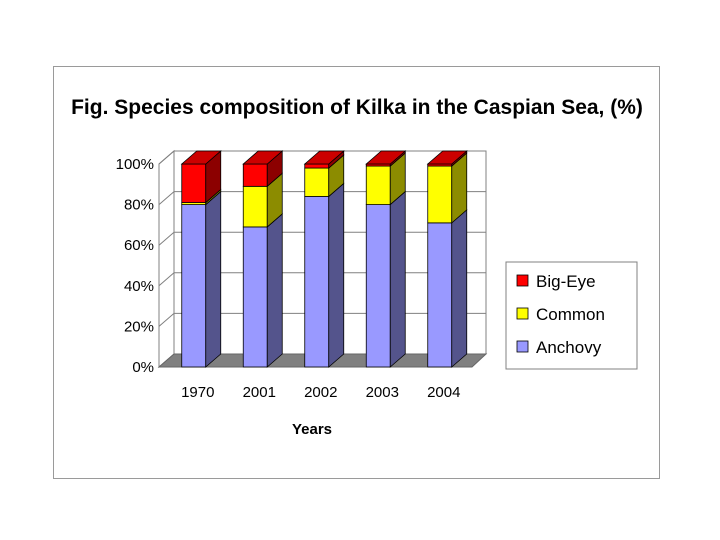 The image size is (720, 540). I want to click on bar-common-2001, so click(255, 206).